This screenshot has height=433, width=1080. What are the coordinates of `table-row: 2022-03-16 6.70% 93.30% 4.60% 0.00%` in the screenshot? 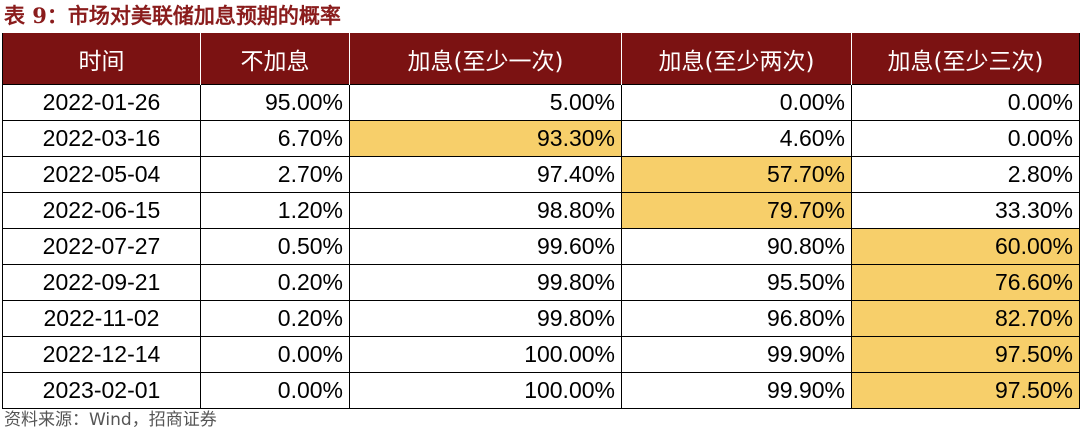 It's located at (541, 138).